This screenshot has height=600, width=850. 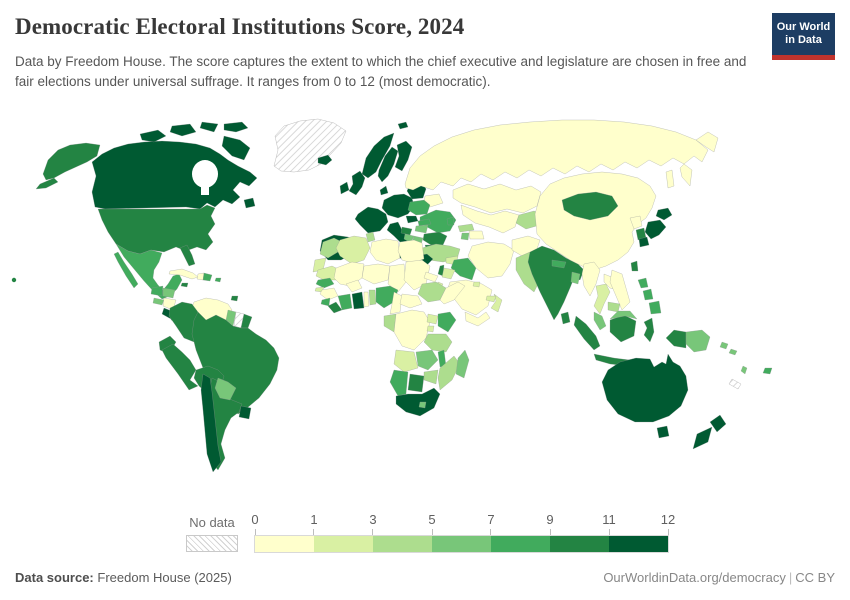 I want to click on region-zimbabwe, so click(x=431, y=377).